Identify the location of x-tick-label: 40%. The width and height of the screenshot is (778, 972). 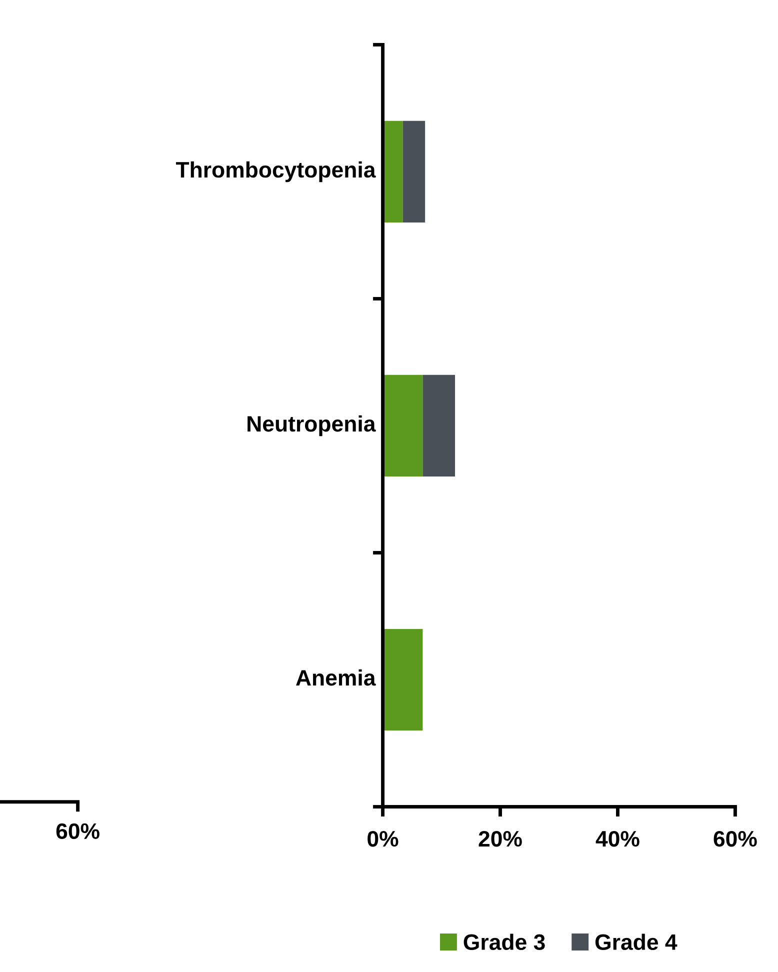
(618, 838).